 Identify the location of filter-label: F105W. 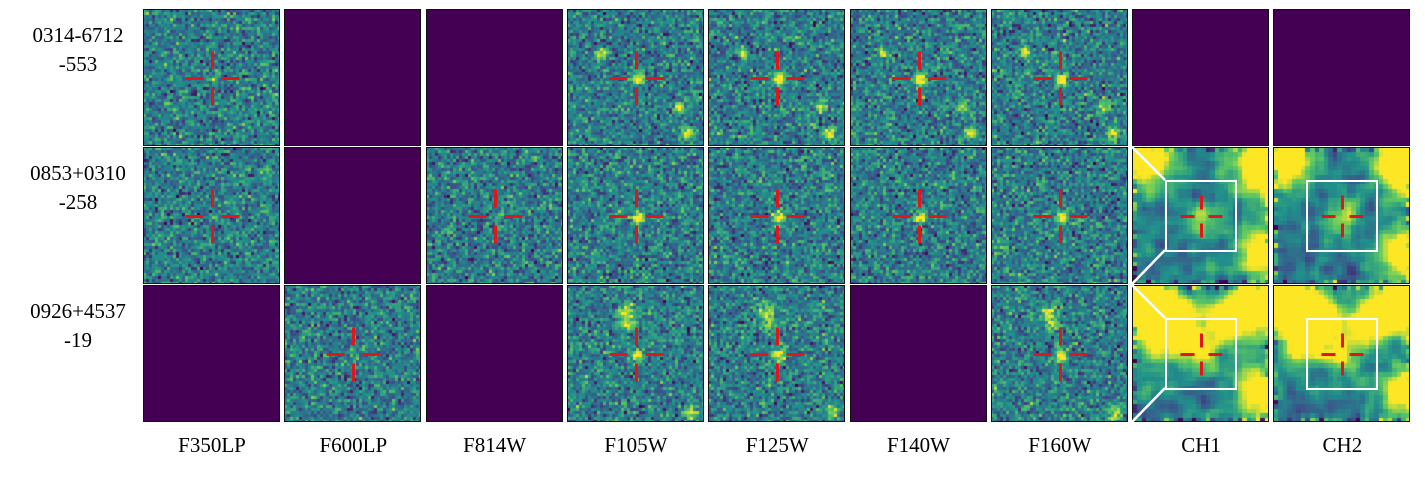
(636, 445).